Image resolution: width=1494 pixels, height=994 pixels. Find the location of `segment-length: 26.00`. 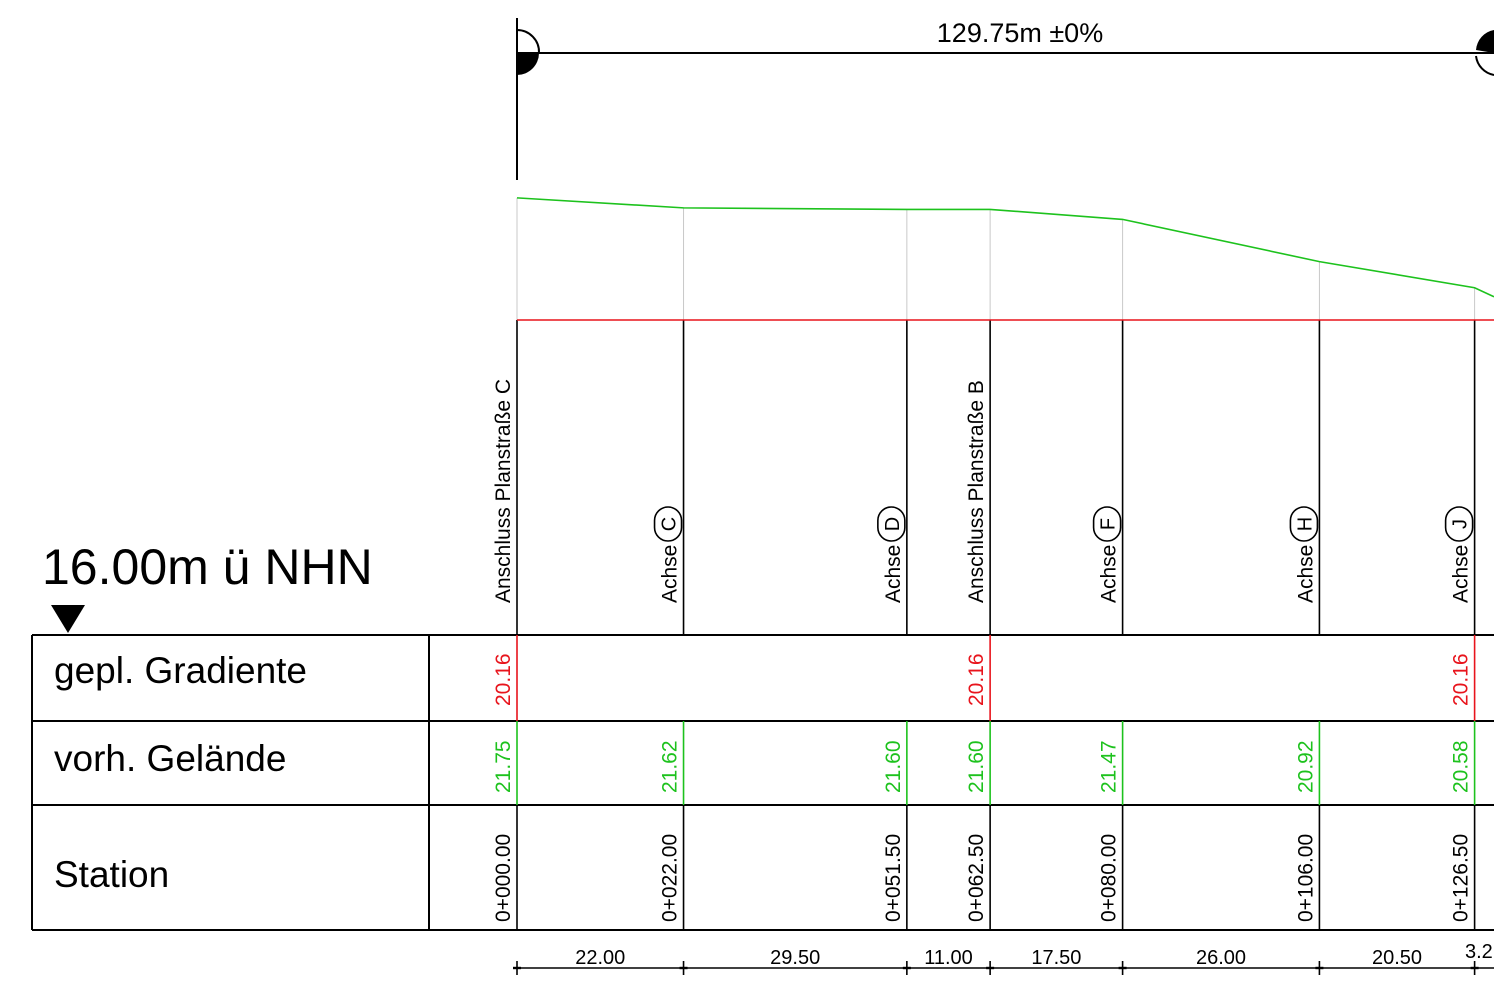

segment-length: 26.00 is located at coordinates (1221, 958).